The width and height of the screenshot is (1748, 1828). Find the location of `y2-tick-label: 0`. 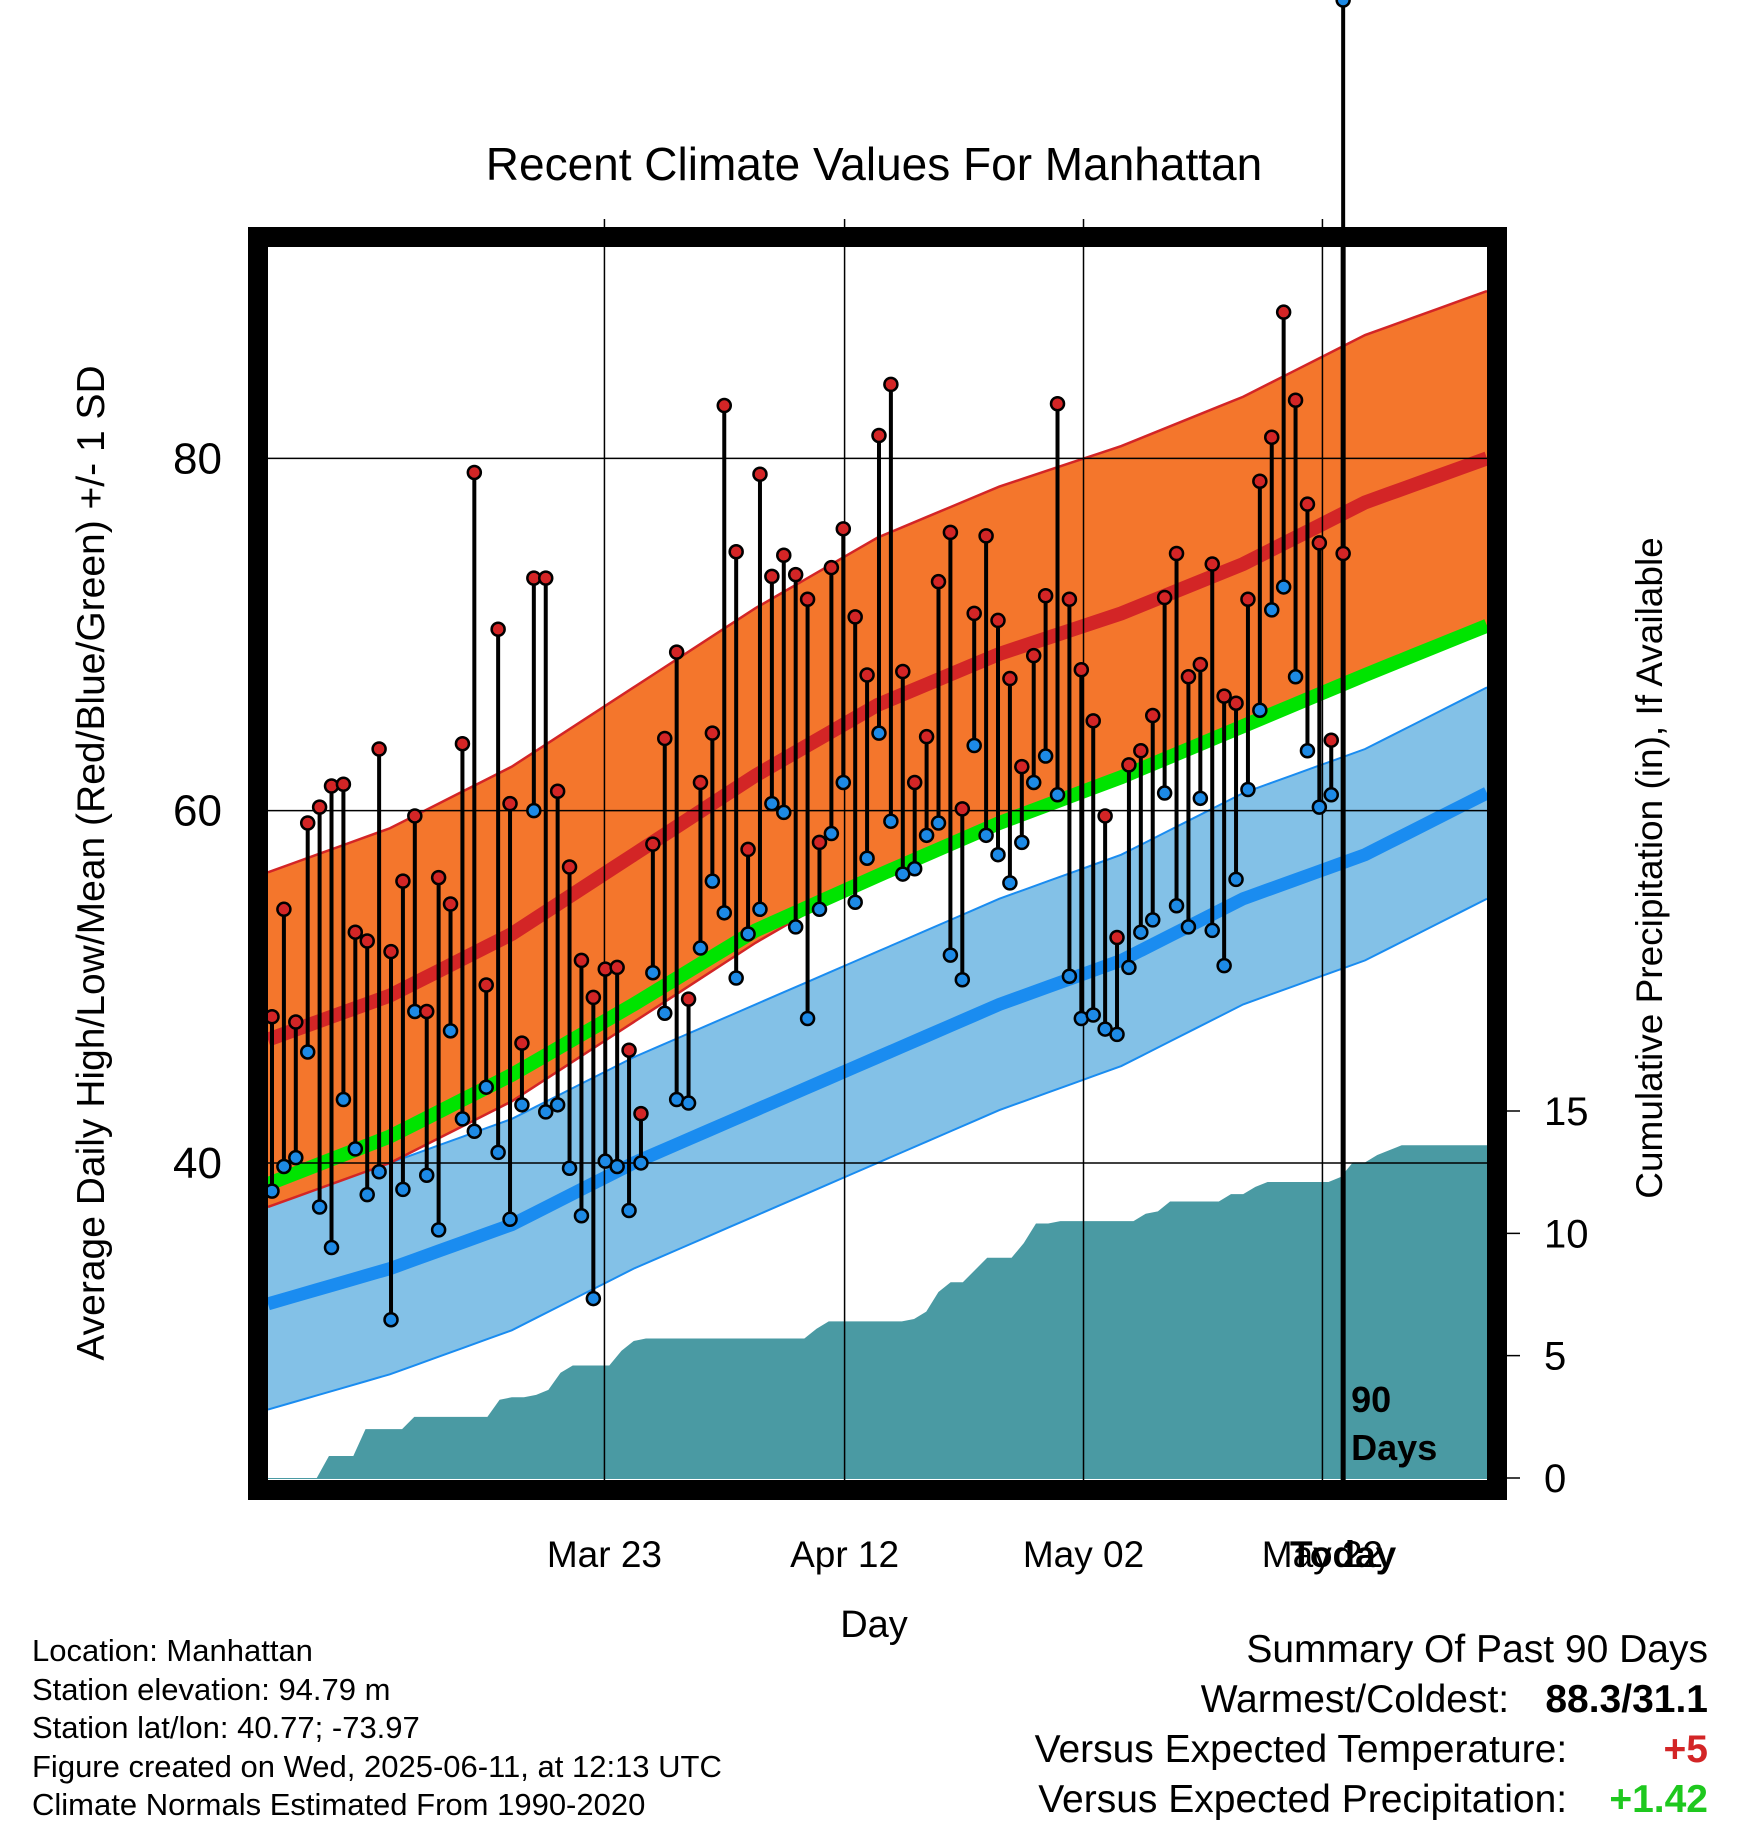

y2-tick-label: 0 is located at coordinates (1555, 1479).